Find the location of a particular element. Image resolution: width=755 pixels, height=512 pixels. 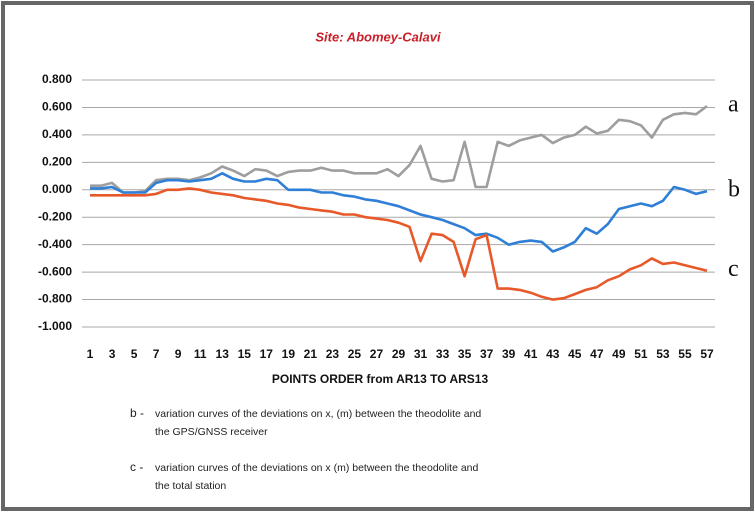

x-tick-label: 47 is located at coordinates (597, 354).